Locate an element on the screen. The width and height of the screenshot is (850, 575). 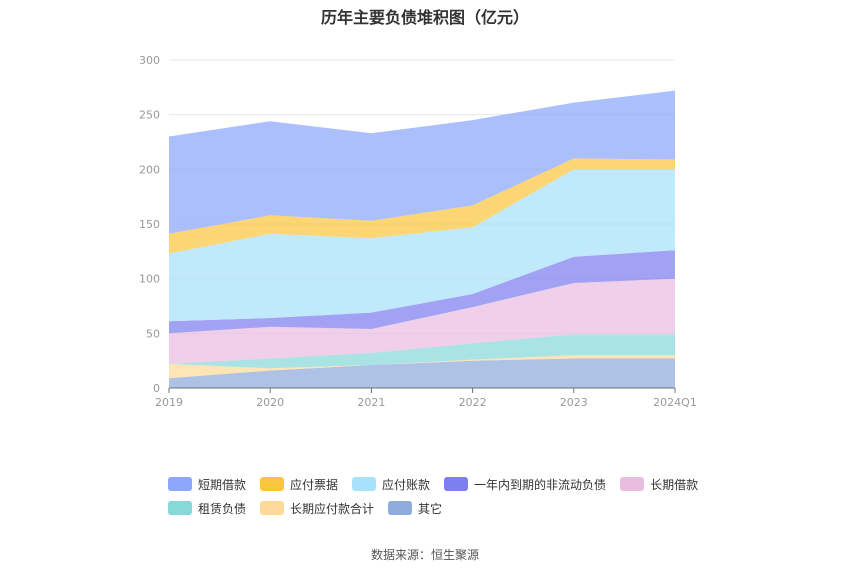
legend-label: 长期借款 is located at coordinates (674, 484).